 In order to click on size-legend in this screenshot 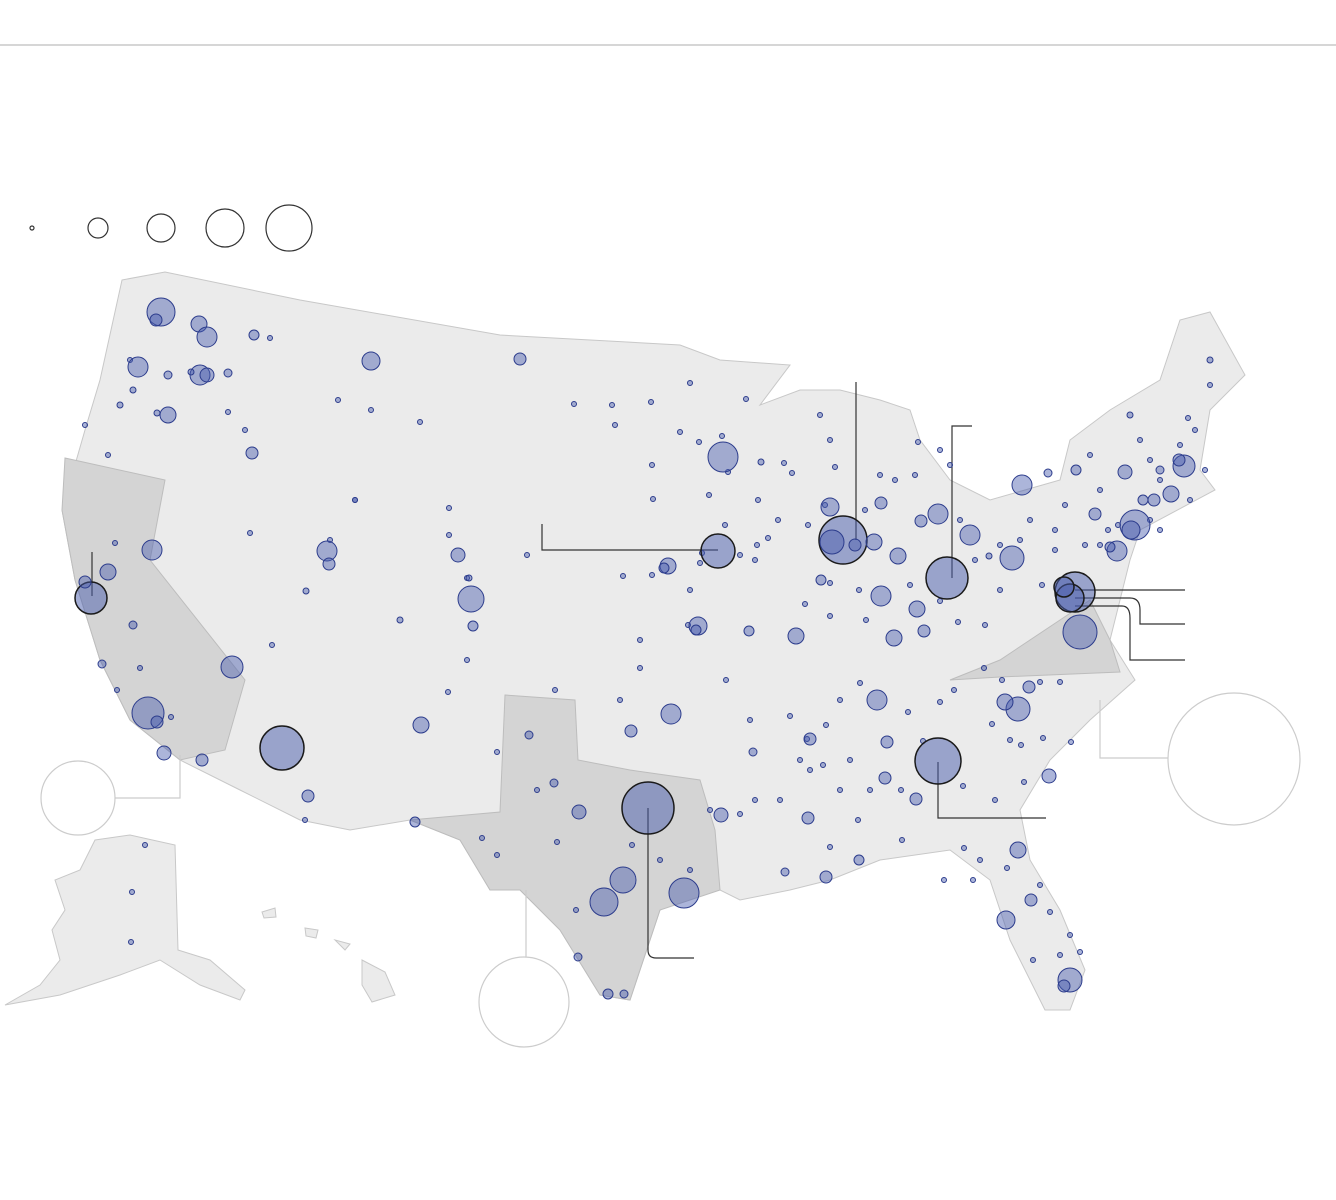, I will do `click(171, 228)`.